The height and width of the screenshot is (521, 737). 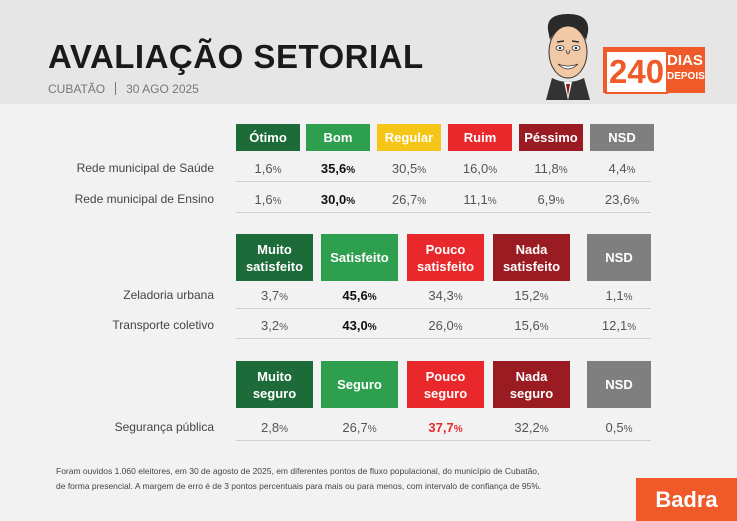 What do you see at coordinates (274, 257) in the screenshot?
I see `category-header: Muito satisfeito` at bounding box center [274, 257].